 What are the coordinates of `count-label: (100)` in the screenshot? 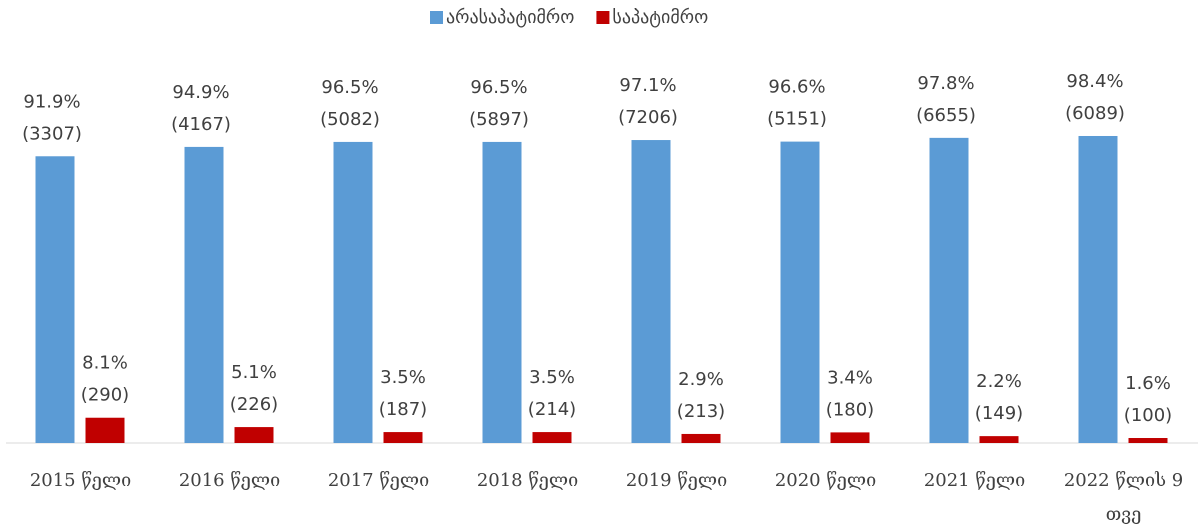 It's located at (1148, 415).